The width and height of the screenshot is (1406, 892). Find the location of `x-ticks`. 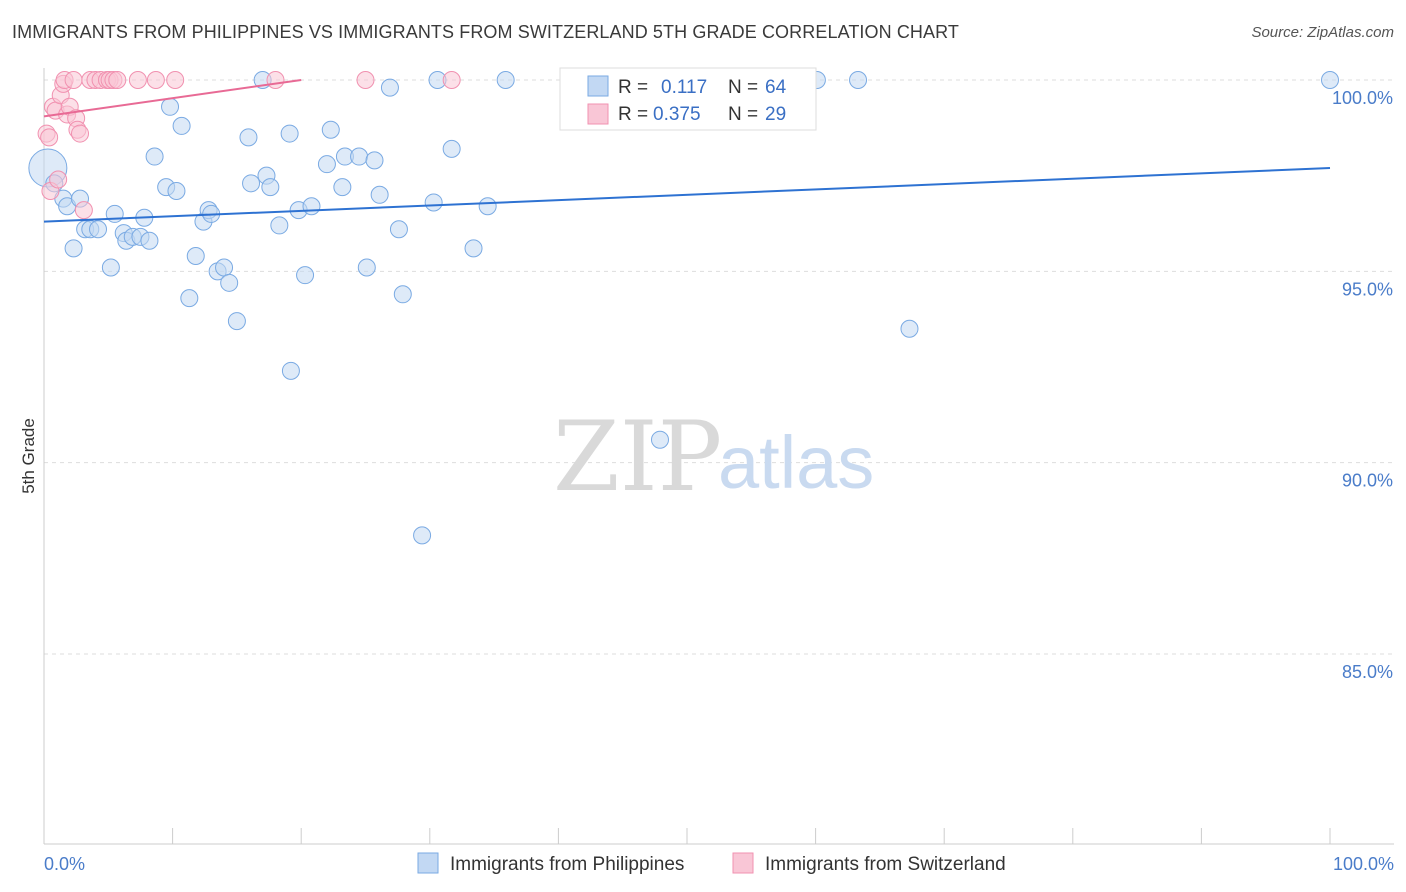

x-ticks is located at coordinates (687, 836).